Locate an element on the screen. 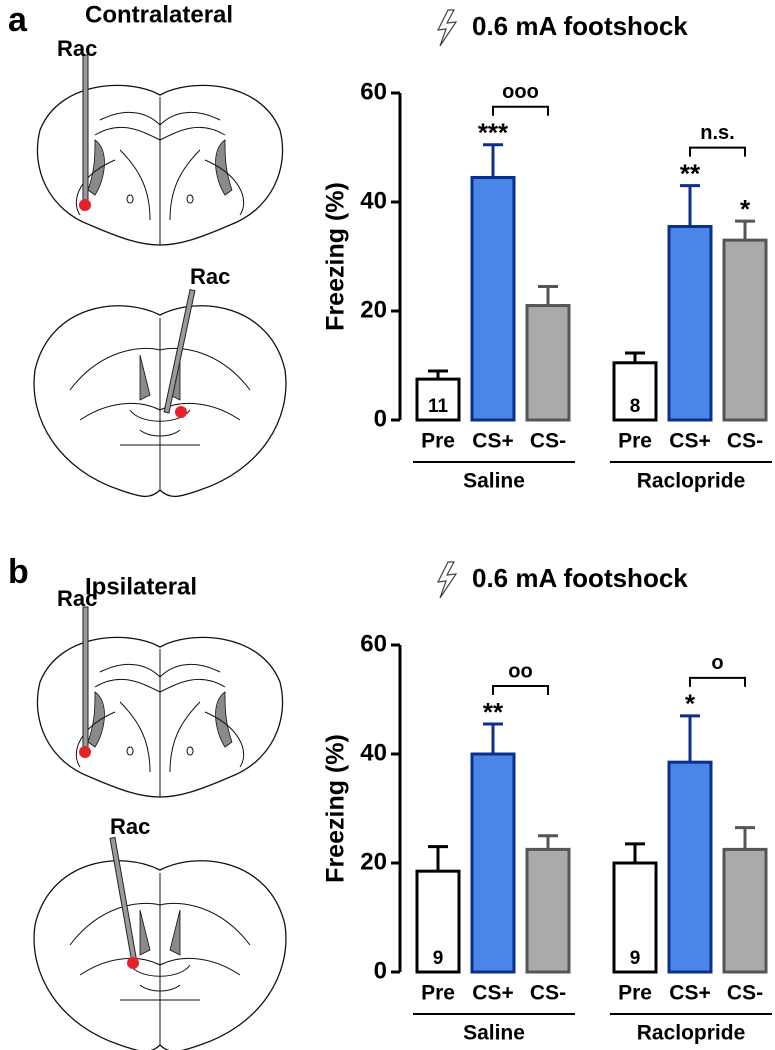 The image size is (775, 1050). panel-label: b is located at coordinates (18, 572).